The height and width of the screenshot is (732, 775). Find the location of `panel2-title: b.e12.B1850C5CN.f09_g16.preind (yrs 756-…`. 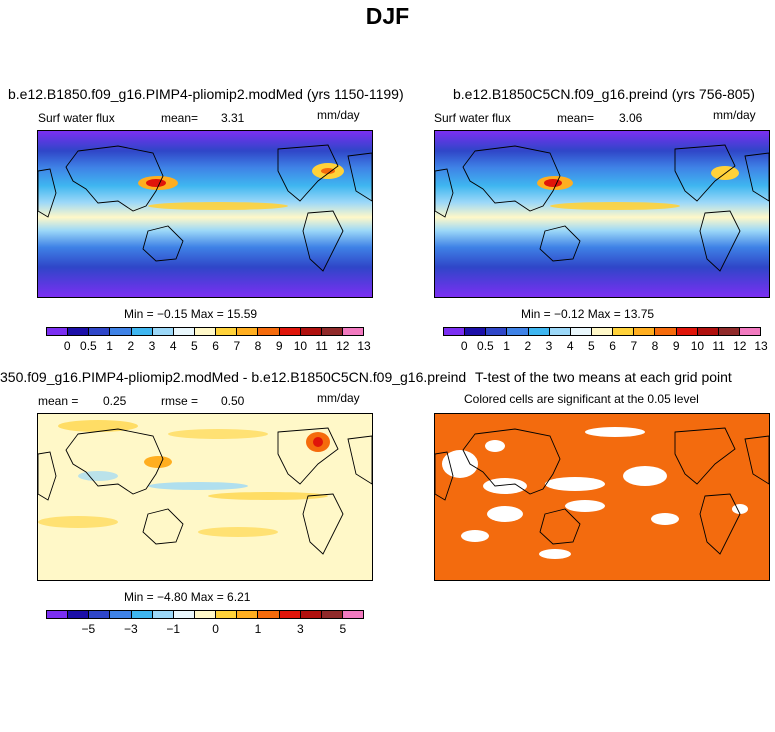

panel2-title: b.e12.B1850C5CN.f09_g16.preind (yrs 756-… is located at coordinates (604, 94).